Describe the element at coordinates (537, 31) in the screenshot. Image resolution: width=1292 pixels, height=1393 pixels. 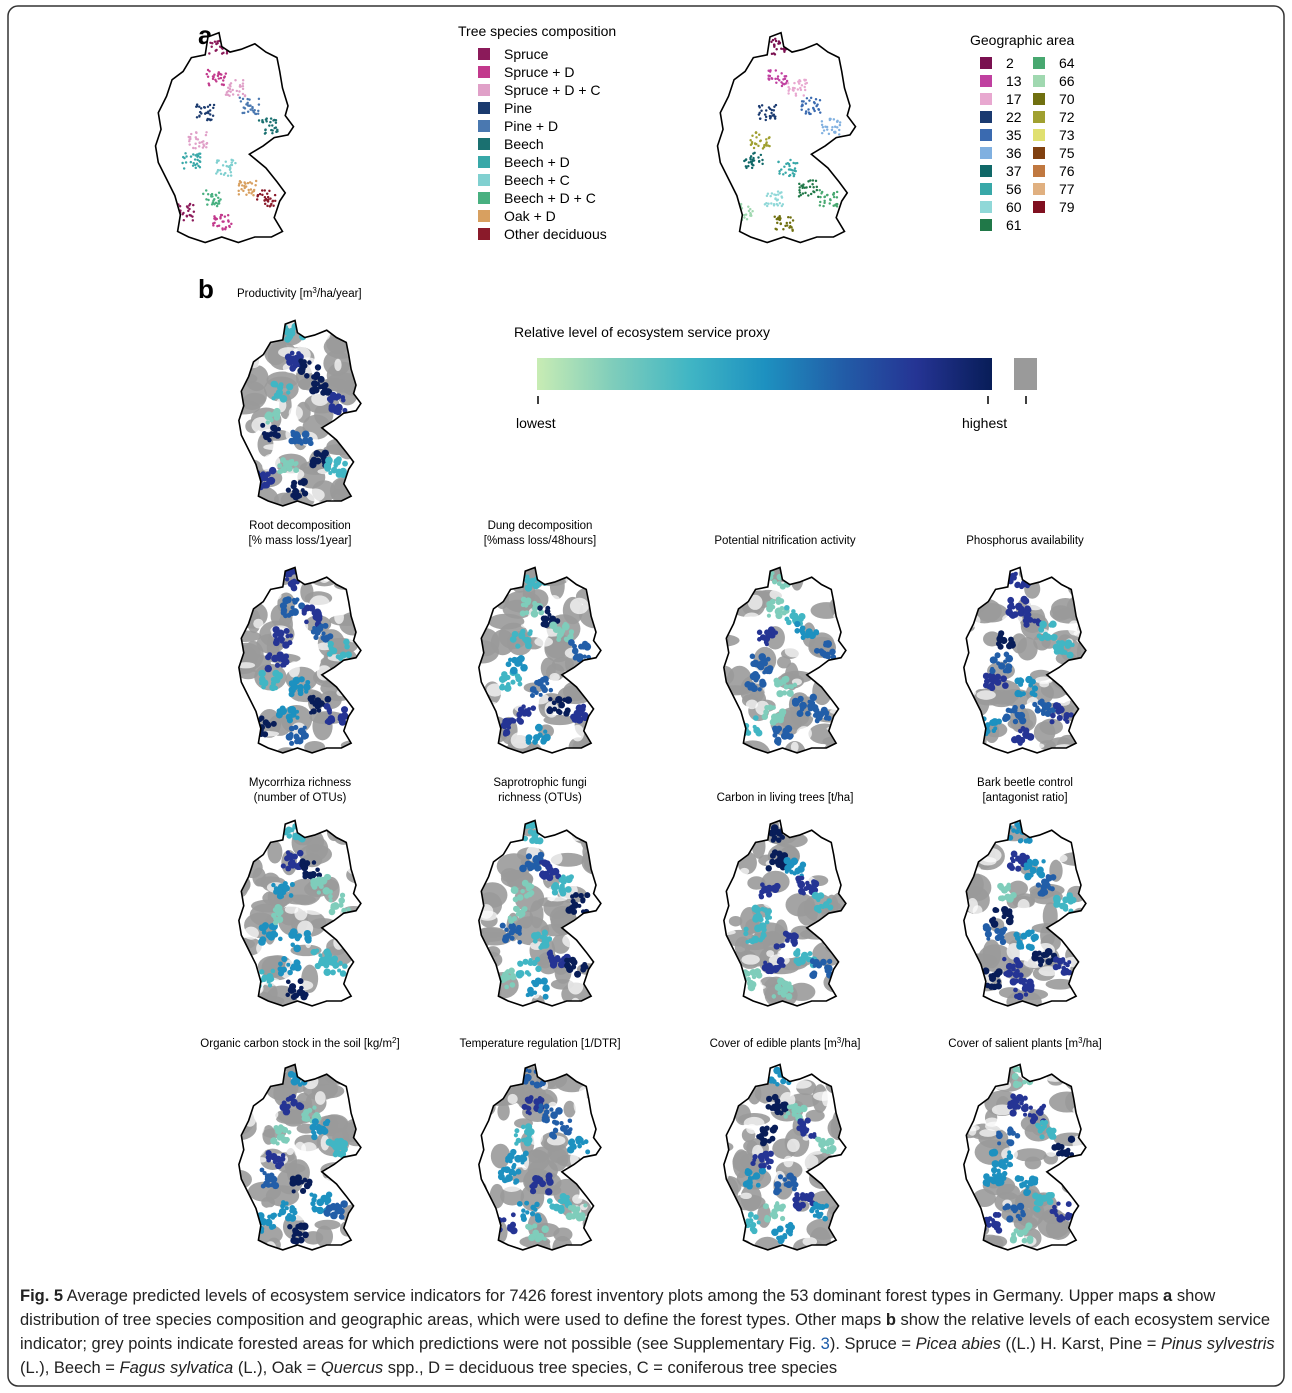
I see `legend-title: Tree species composition` at that location.